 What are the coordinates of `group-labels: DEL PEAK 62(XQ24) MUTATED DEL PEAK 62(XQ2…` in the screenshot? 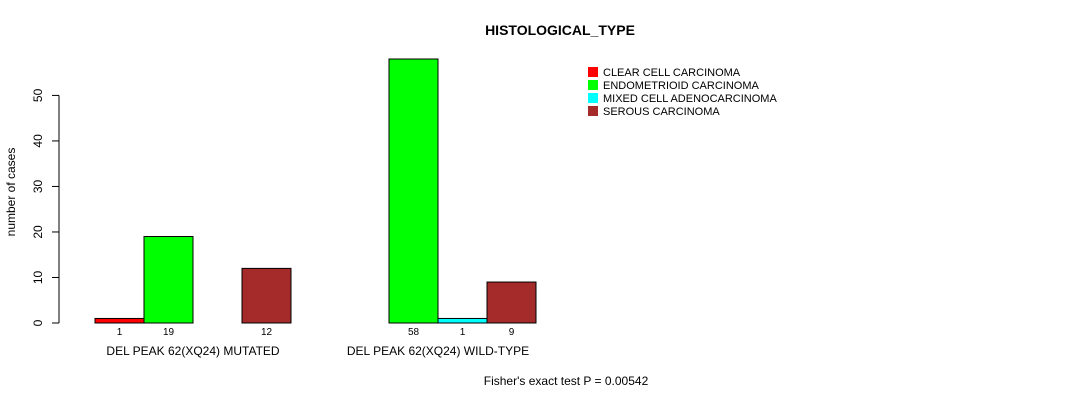 It's located at (317, 351).